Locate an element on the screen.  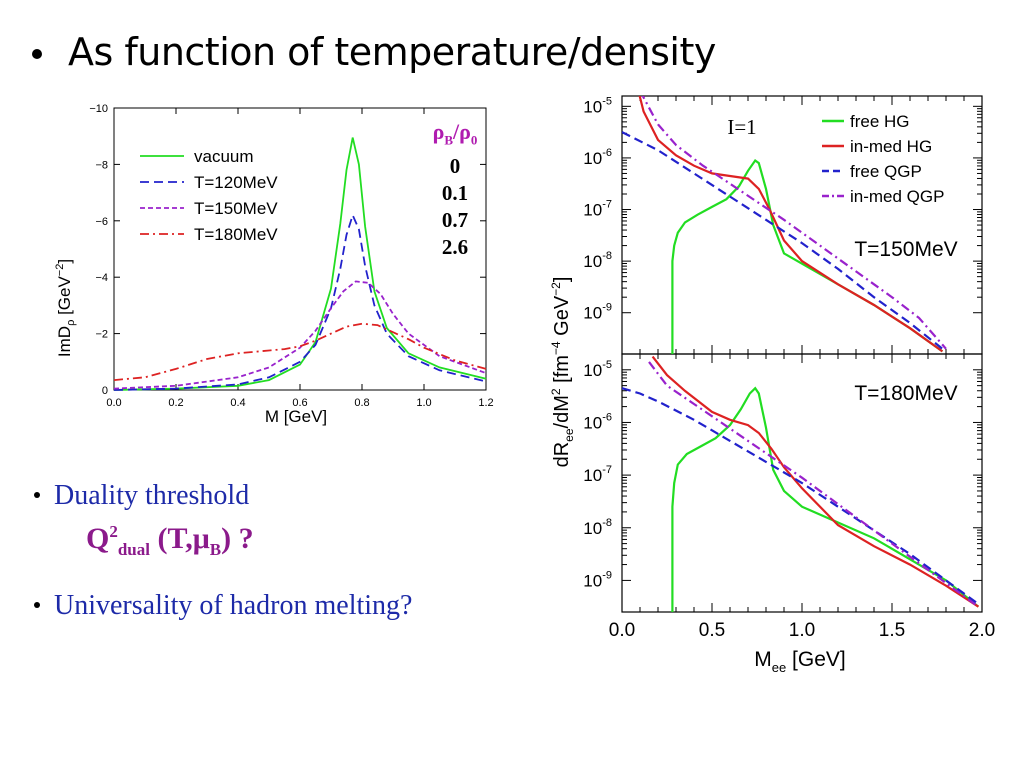
x-tick-label: 0.6 is located at coordinates (299, 403).